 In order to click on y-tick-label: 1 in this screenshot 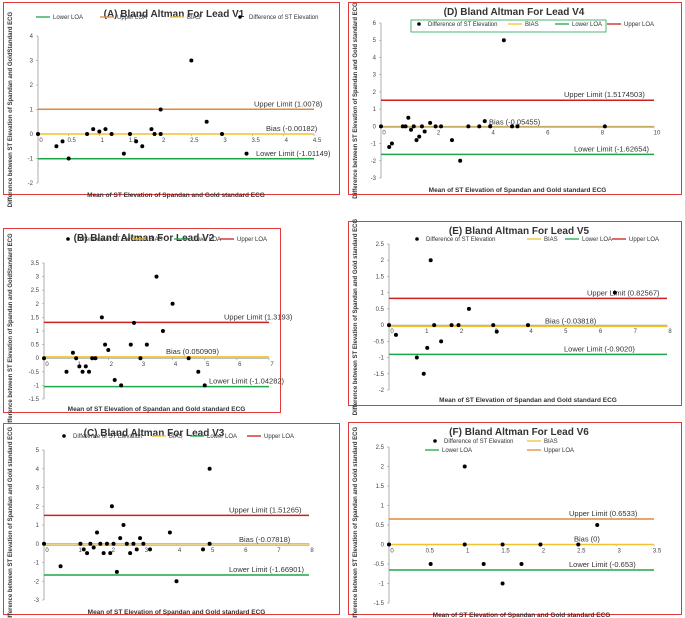, I will do `click(375, 110)`.